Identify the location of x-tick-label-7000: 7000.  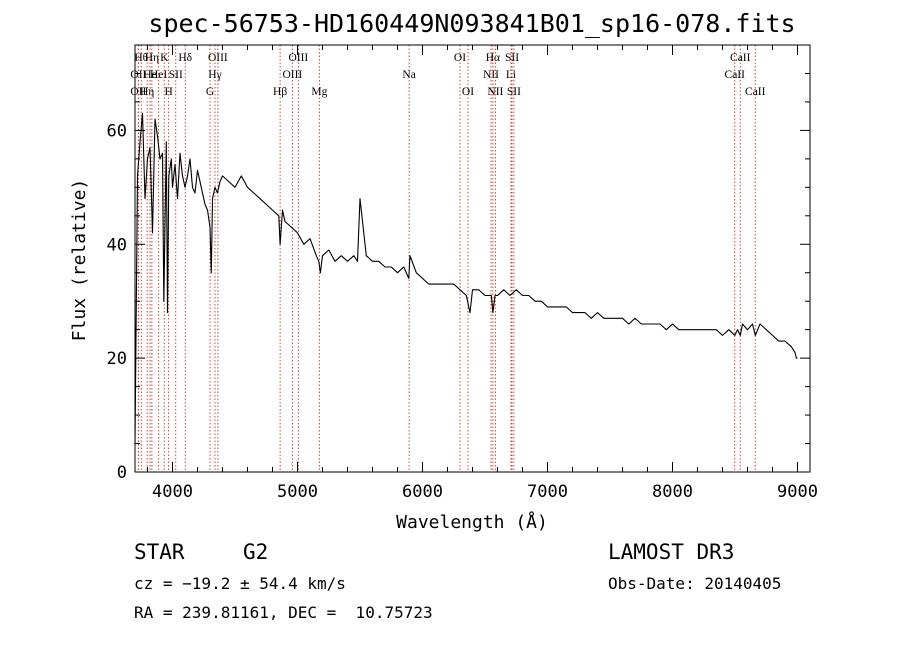
(547, 492).